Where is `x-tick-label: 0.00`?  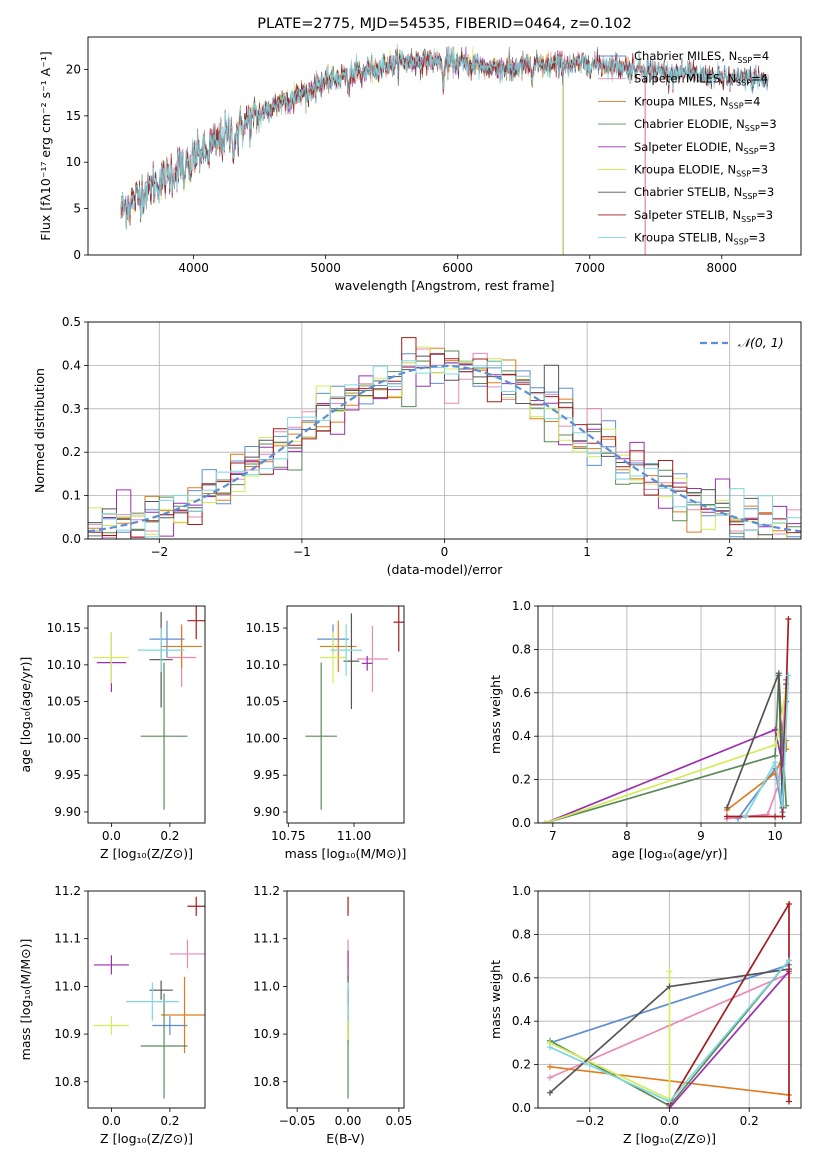
x-tick-label: 0.00 is located at coordinates (348, 1121).